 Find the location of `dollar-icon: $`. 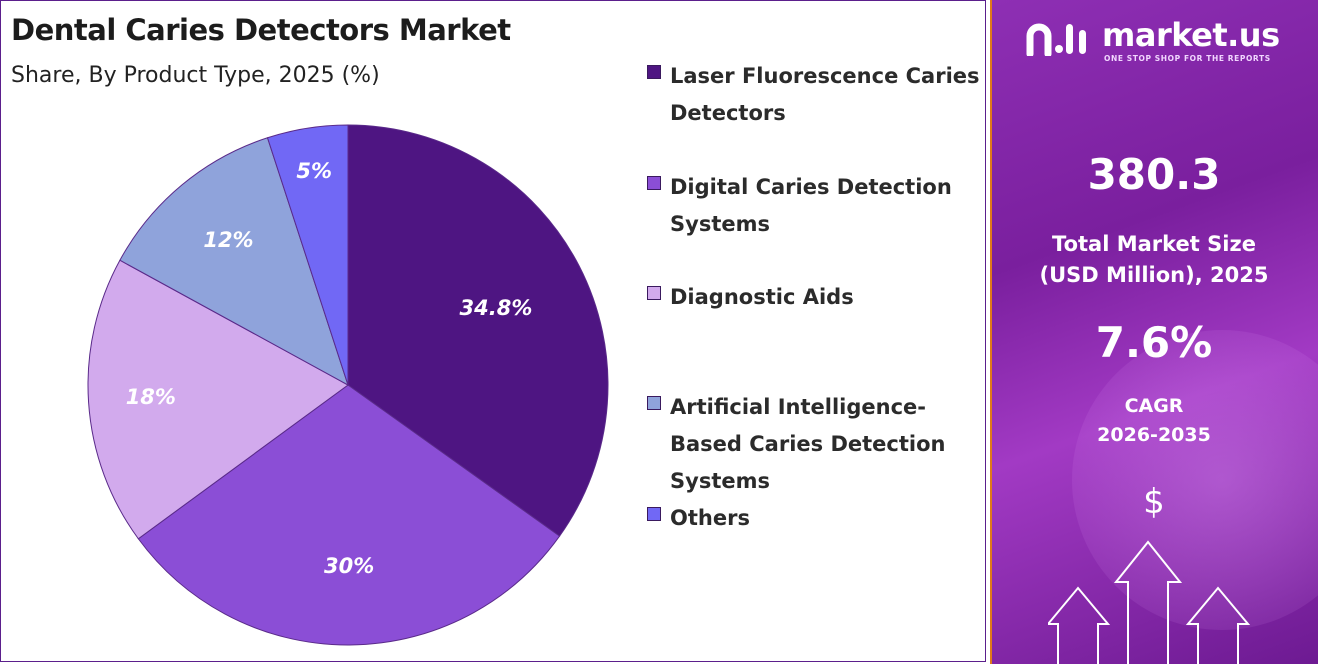

dollar-icon: $ is located at coordinates (1154, 502).